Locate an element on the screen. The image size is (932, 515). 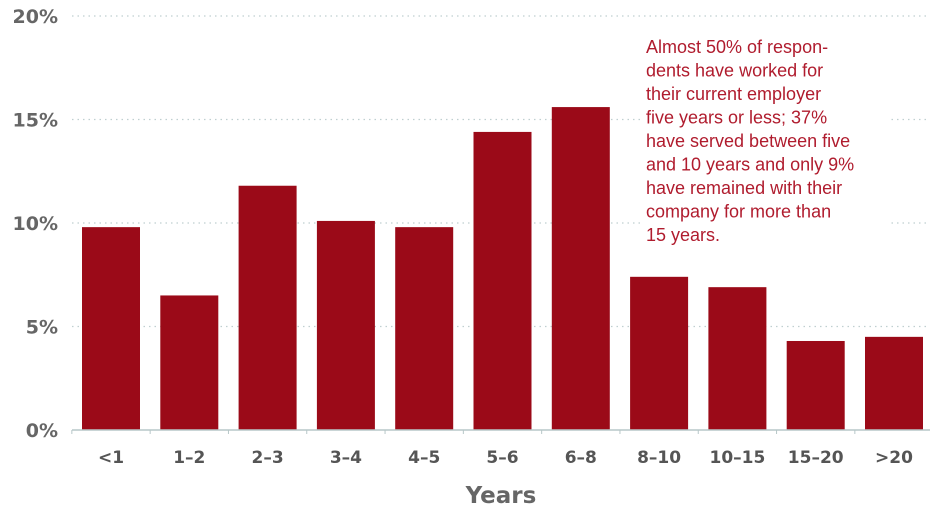
y-tick-label: 15% is located at coordinates (35, 121).